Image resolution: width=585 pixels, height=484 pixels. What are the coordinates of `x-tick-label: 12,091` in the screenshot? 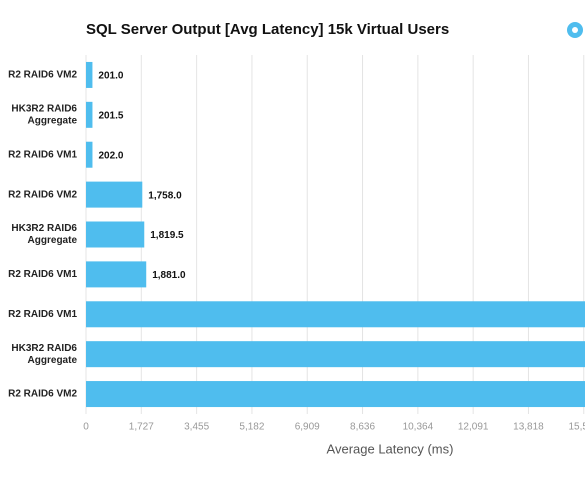 It's located at (473, 427).